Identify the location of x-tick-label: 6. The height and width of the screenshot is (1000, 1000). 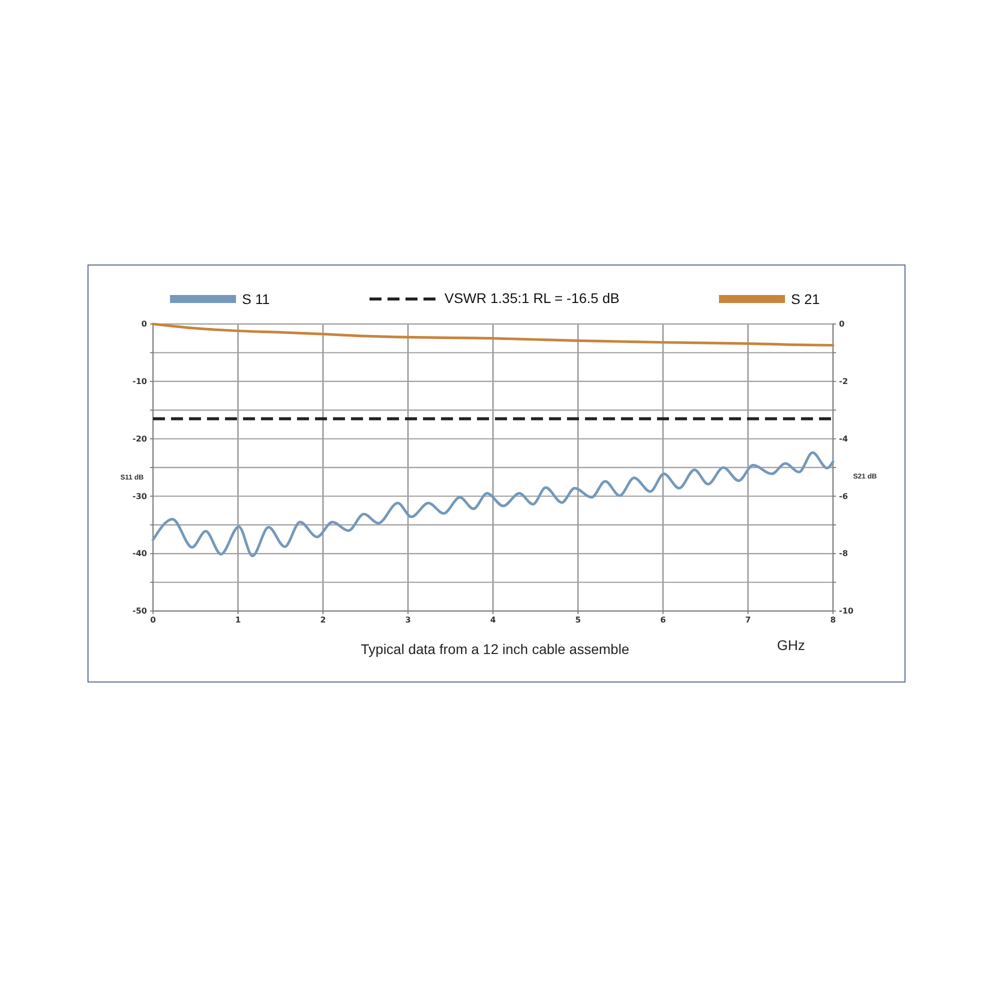
(663, 620).